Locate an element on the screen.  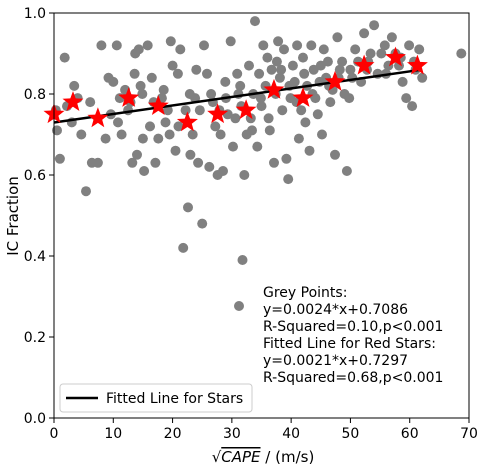
legend-label: Fitted Line for Stars is located at coordinates (174, 399).